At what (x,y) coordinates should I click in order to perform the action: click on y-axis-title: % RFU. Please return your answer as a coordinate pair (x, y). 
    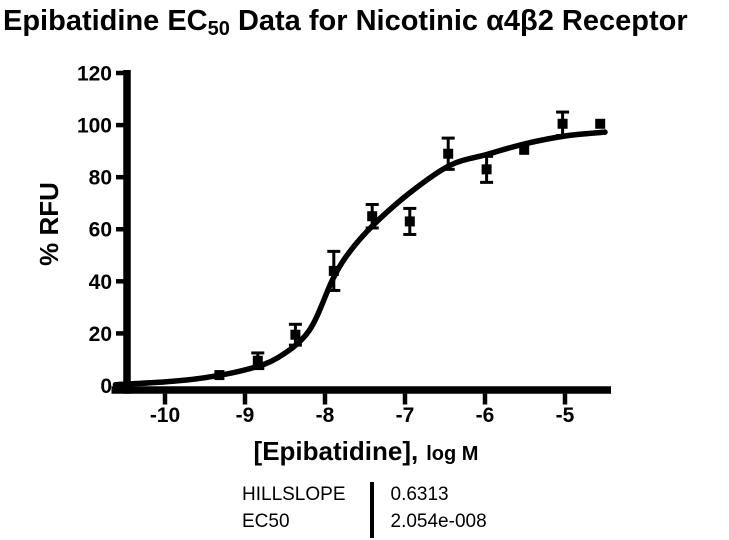
    Looking at the image, I should click on (49, 224).